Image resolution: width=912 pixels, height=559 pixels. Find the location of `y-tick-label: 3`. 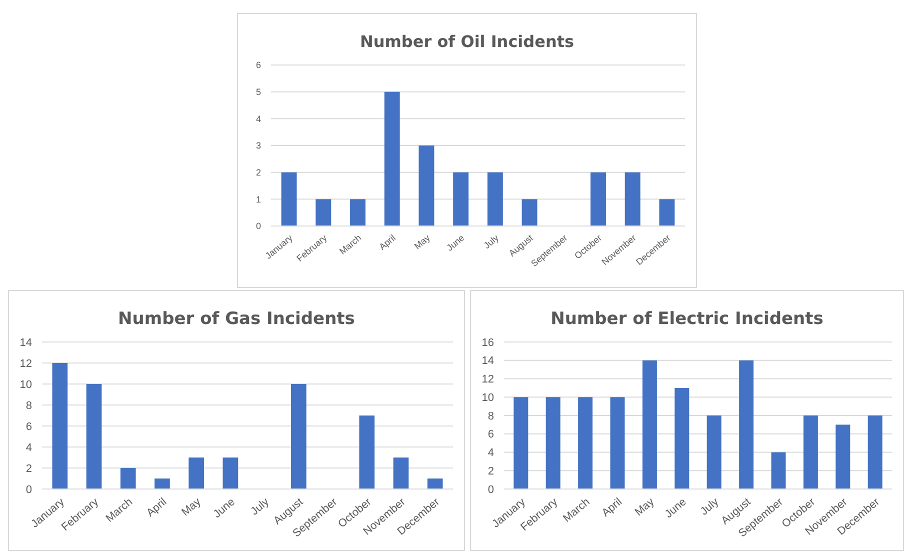

y-tick-label: 3 is located at coordinates (258, 145).